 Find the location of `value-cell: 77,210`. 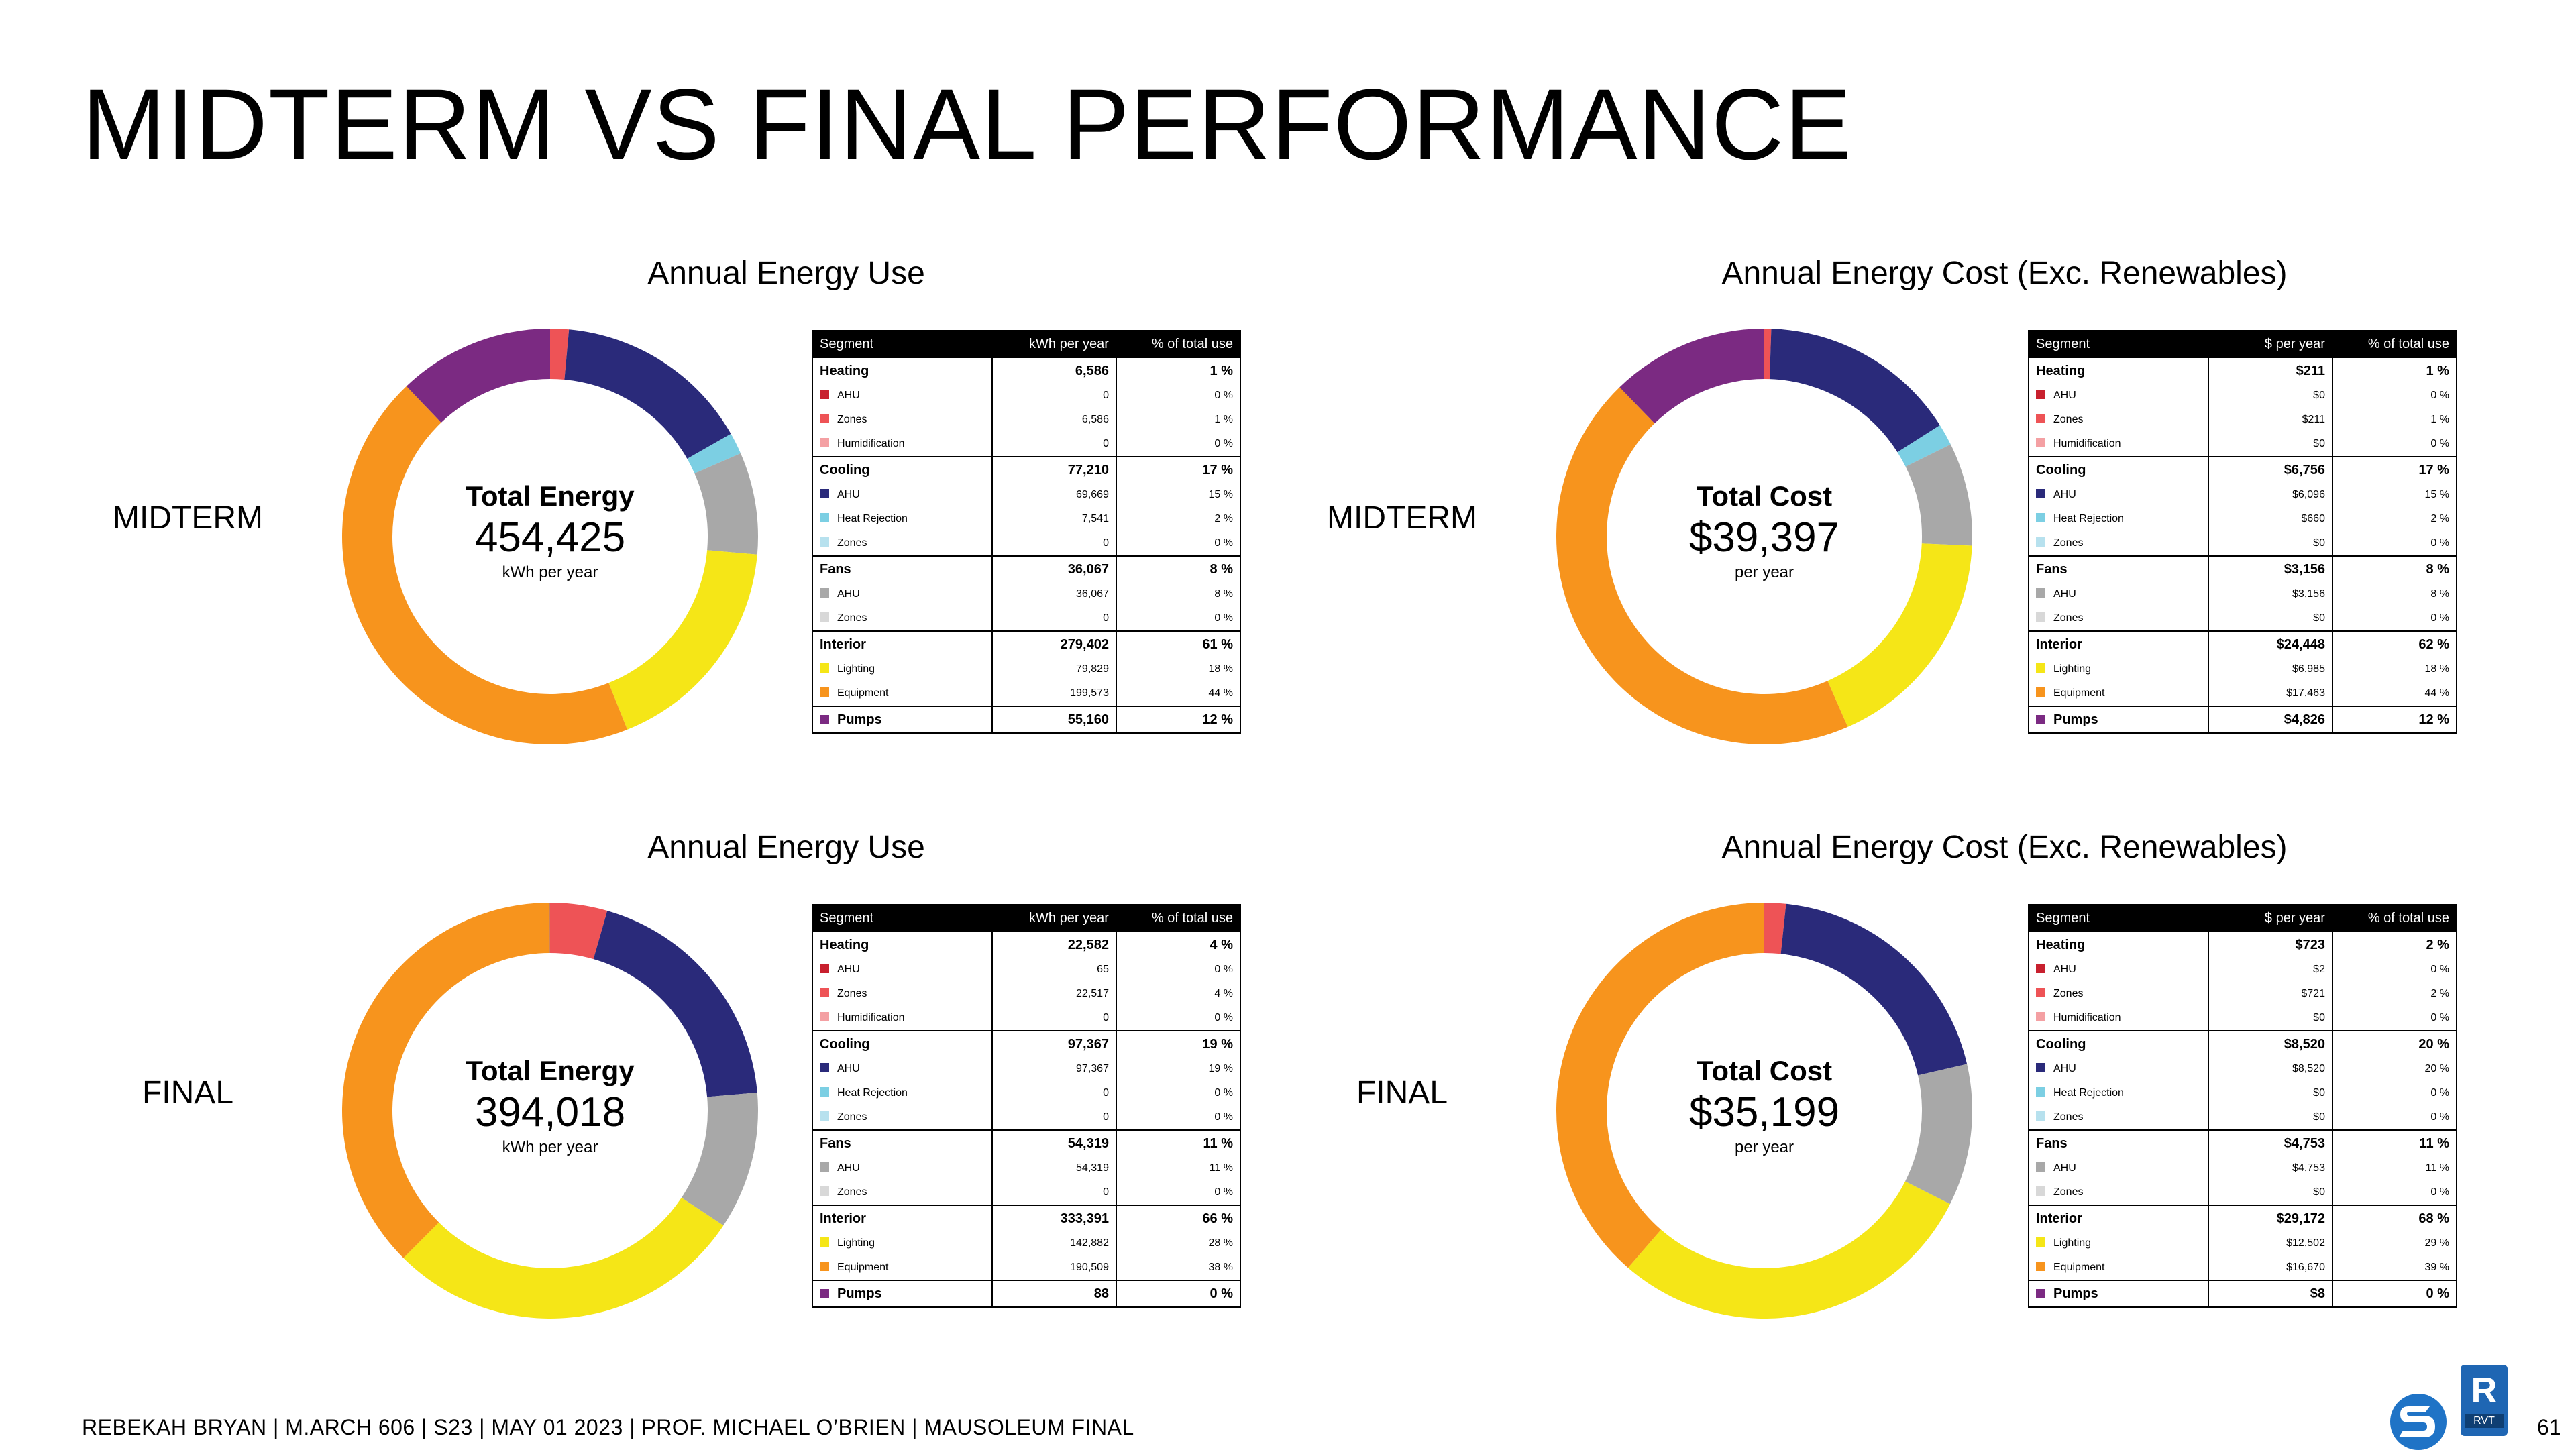

value-cell: 77,210 is located at coordinates (1054, 470).